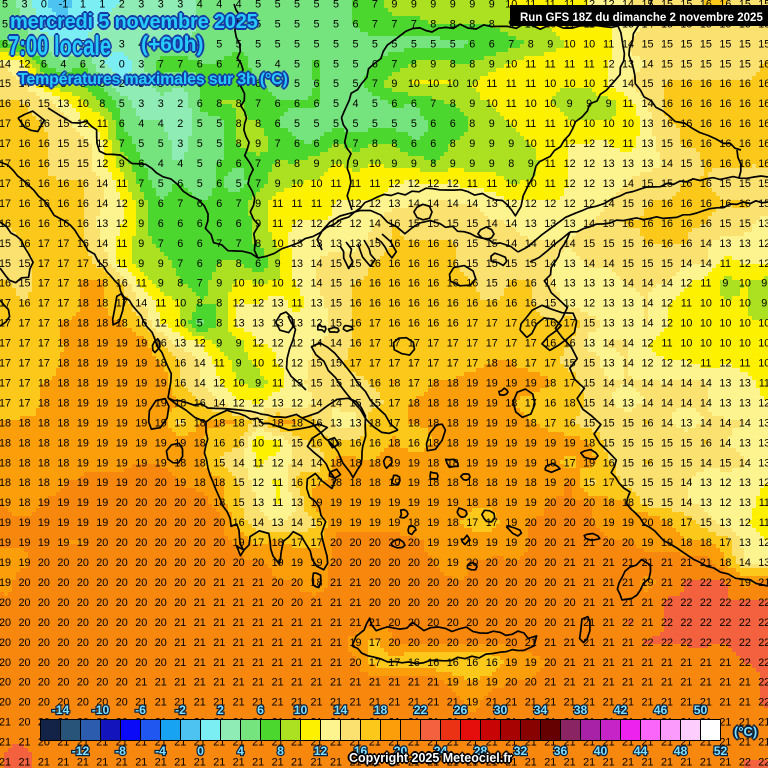 This screenshot has width=768, height=768. I want to click on svg-text: 12, so click(321, 751).